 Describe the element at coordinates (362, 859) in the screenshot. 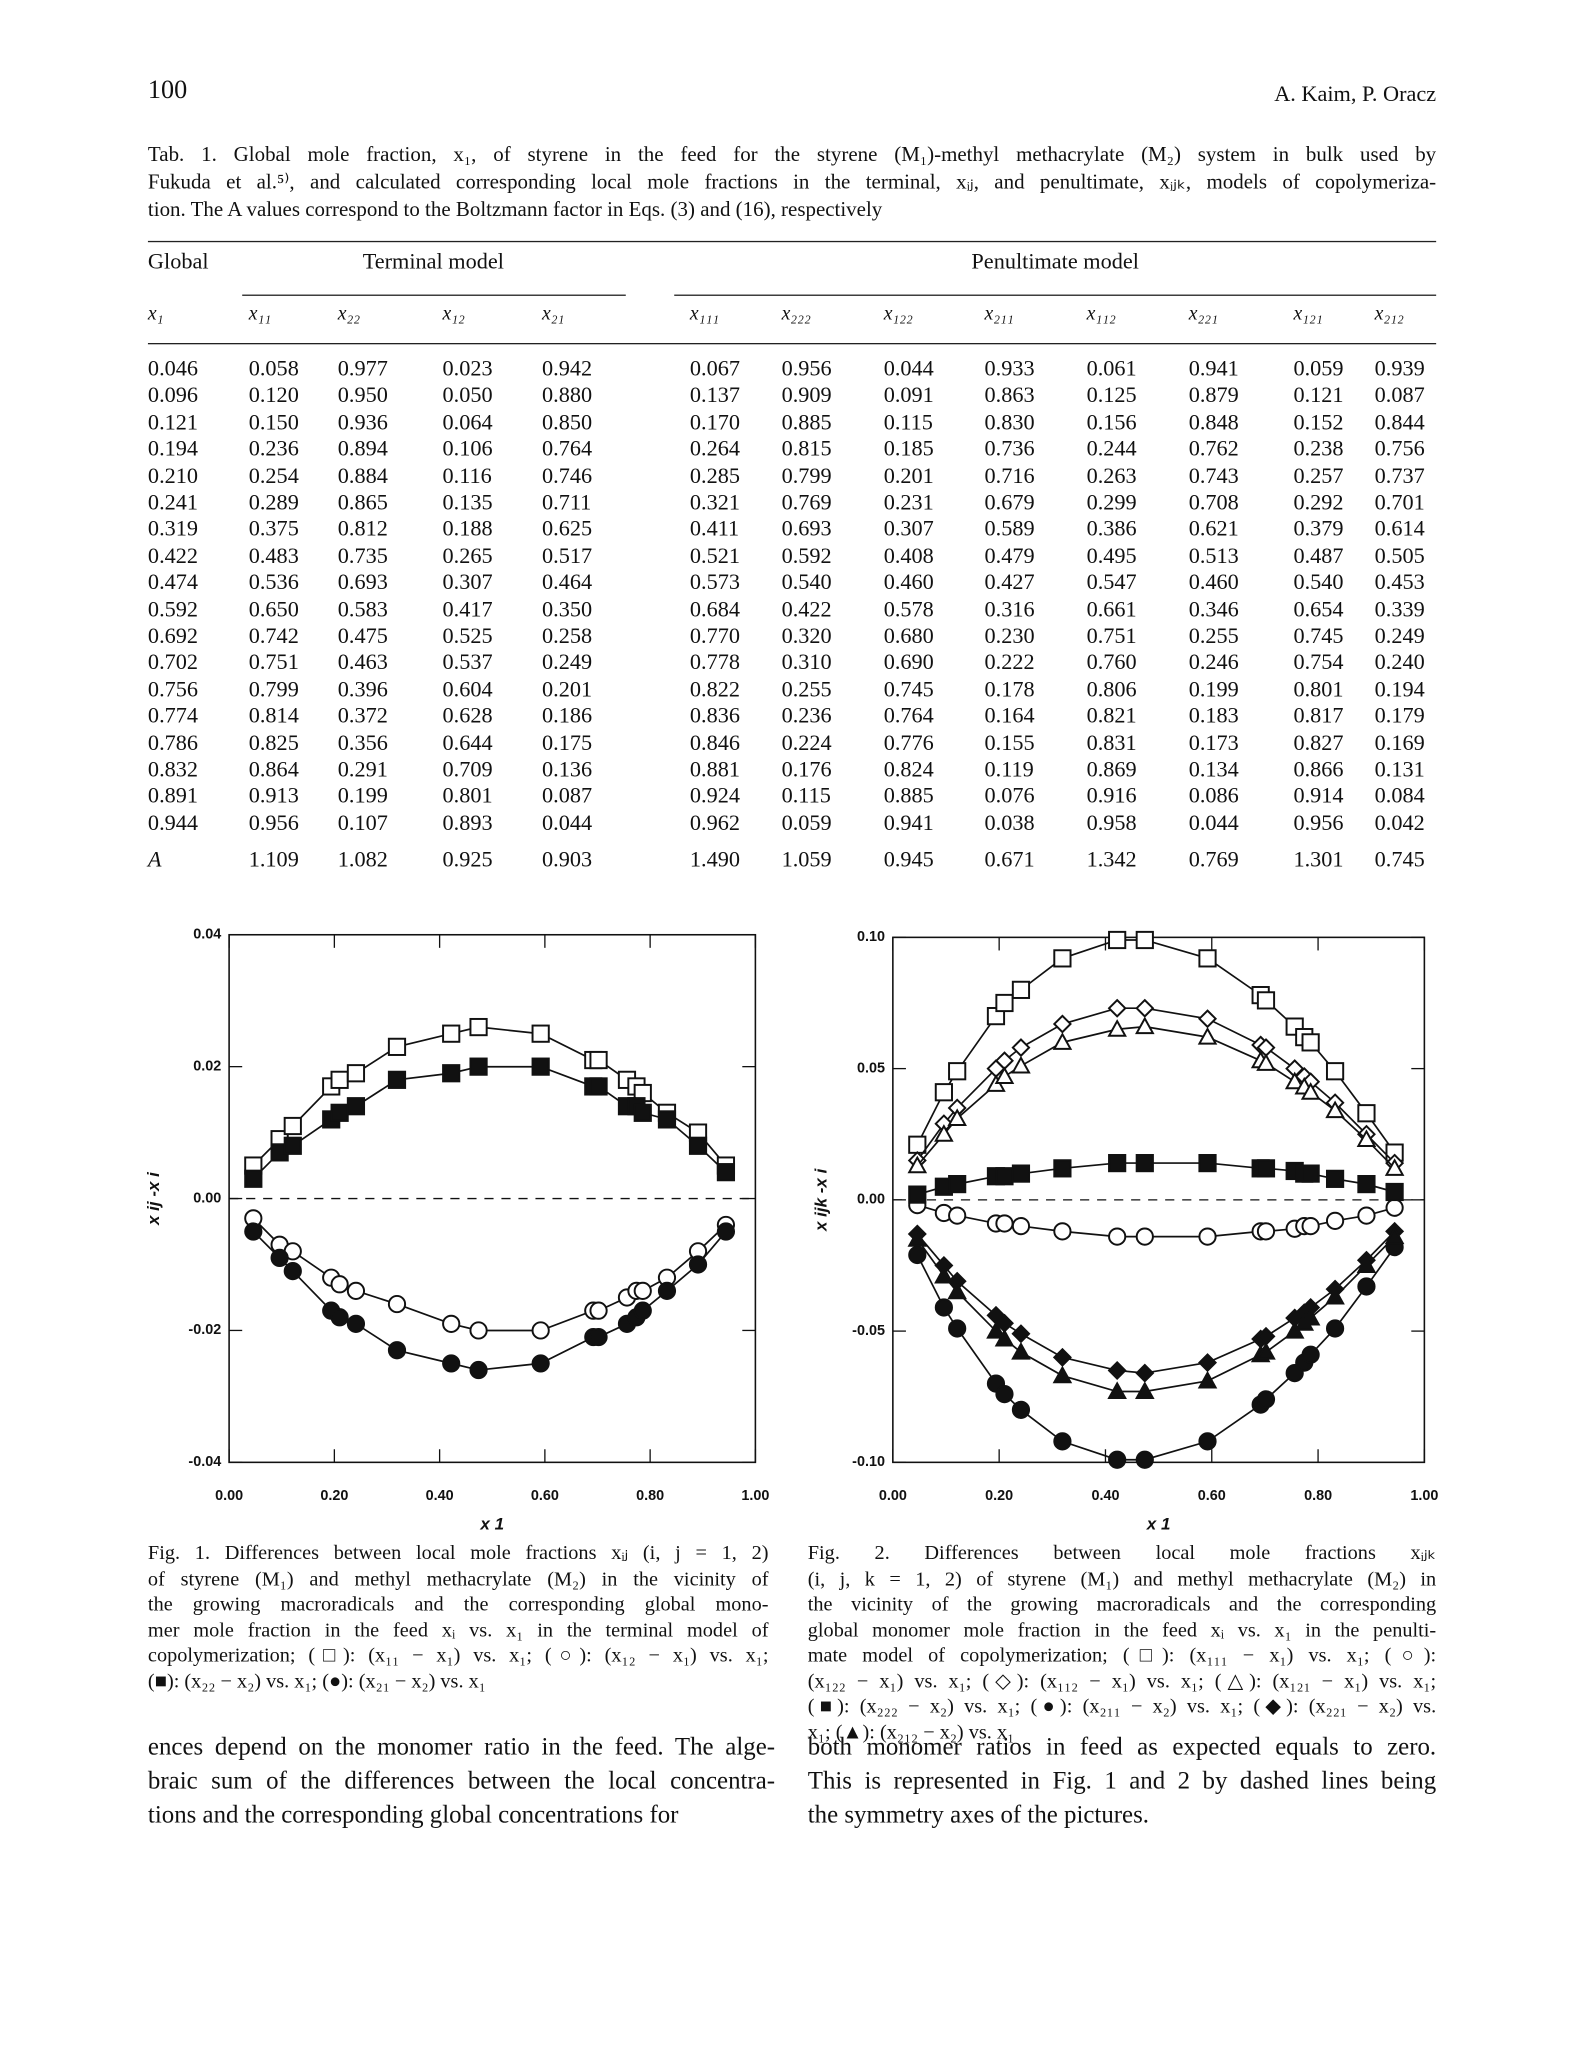

I see `table-cell: 1.082` at that location.